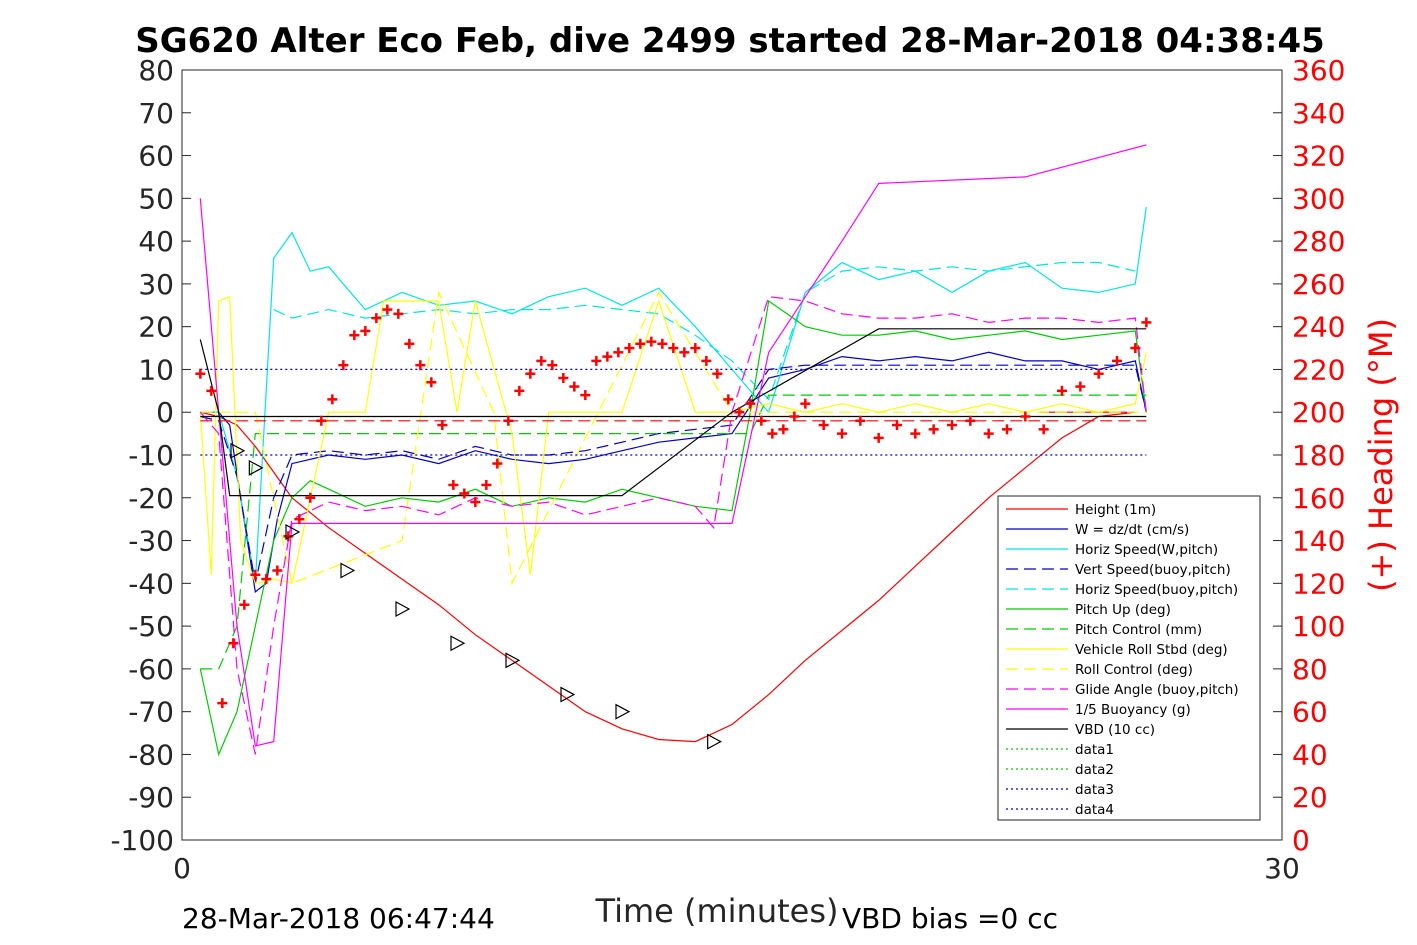  Describe the element at coordinates (1156, 590) in the screenshot. I see `legend-label: Horiz Speed(buoy,pitch)` at that location.